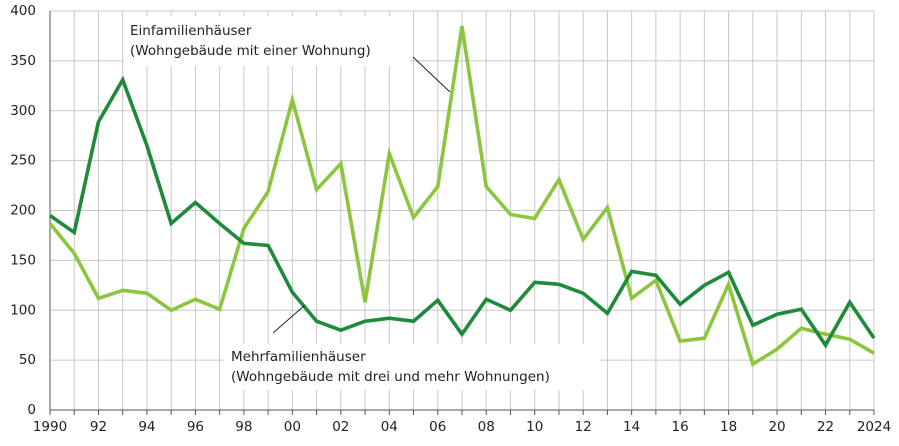 This screenshot has height=446, width=899. Describe the element at coordinates (23, 111) in the screenshot. I see `y-tick-label: 300` at that location.